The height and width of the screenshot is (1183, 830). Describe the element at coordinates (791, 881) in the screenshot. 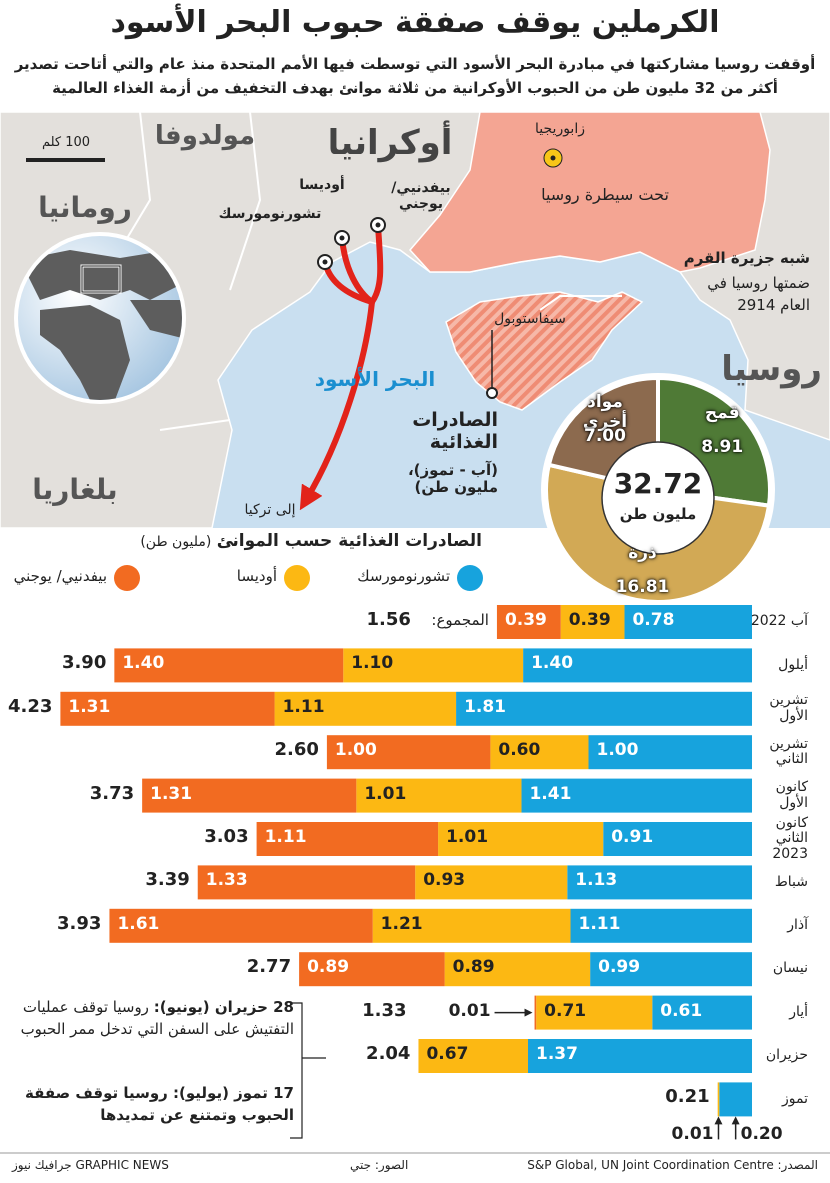

I see `category-label: شباط` at that location.